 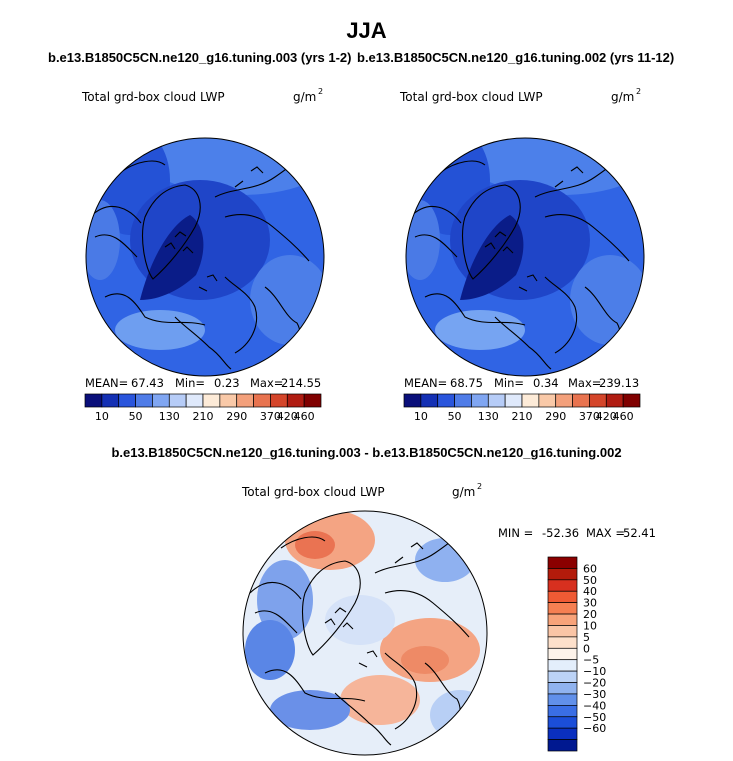 I want to click on right-mean-label: MEAN=, so click(x=425, y=383).